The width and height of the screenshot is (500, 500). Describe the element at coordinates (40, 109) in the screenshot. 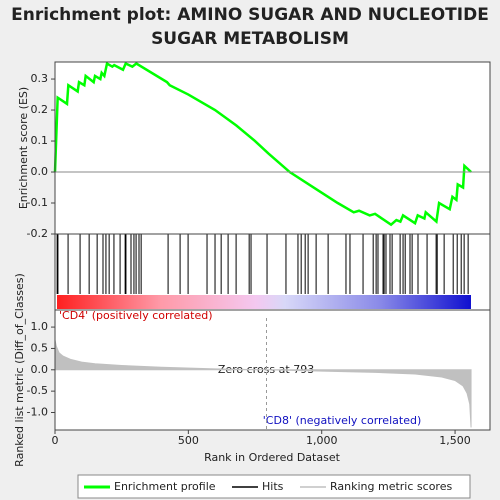

I see `y-tick-label: 0.2` at that location.